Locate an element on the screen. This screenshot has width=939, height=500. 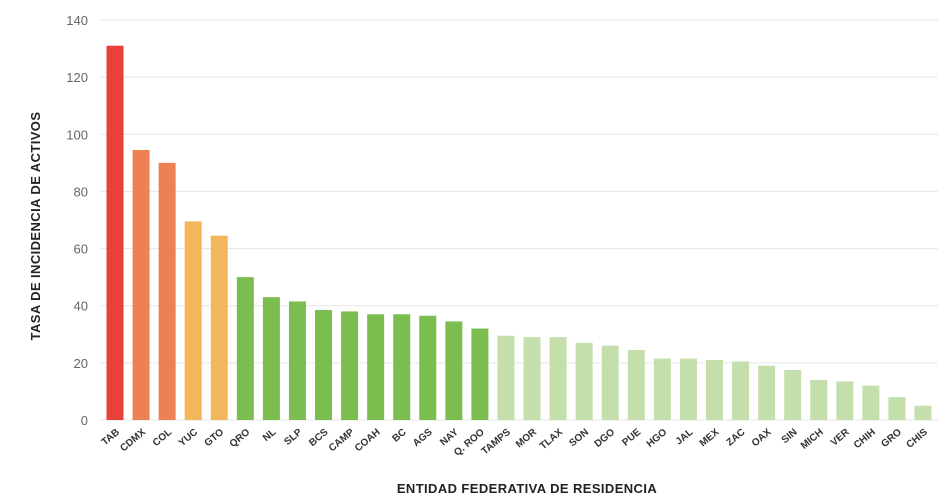
x-tick-label: GRO is located at coordinates (891, 438).